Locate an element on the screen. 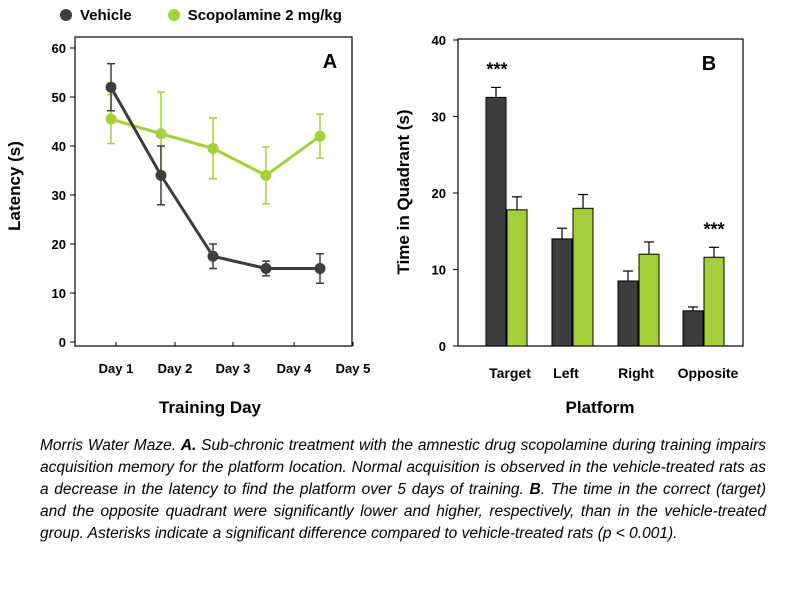 The height and width of the screenshot is (593, 800). panel-a-ytick-label: 10 is located at coordinates (59, 293).